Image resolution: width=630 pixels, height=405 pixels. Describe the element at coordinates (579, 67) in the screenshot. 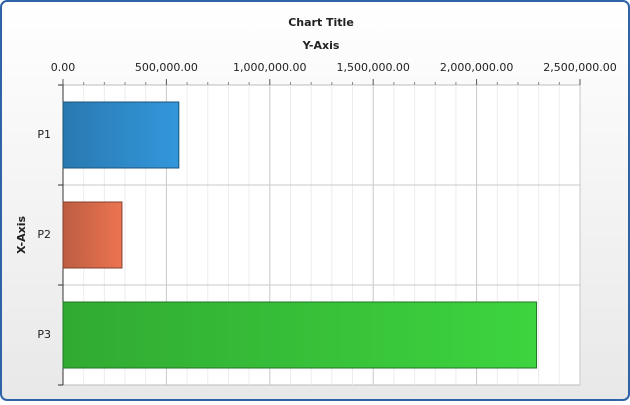

I see `y-tick-label: 2,500,000.00` at that location.